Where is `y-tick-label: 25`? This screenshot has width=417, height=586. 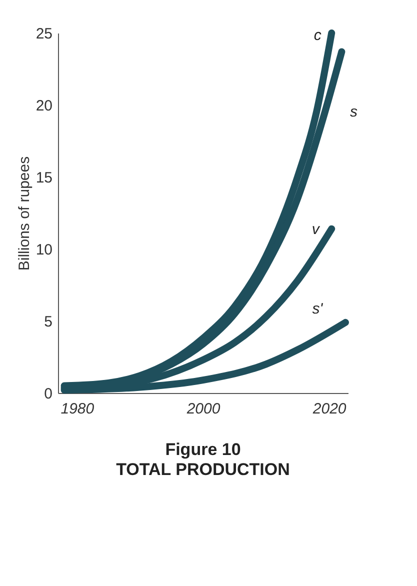
y-tick-label: 25 is located at coordinates (44, 34).